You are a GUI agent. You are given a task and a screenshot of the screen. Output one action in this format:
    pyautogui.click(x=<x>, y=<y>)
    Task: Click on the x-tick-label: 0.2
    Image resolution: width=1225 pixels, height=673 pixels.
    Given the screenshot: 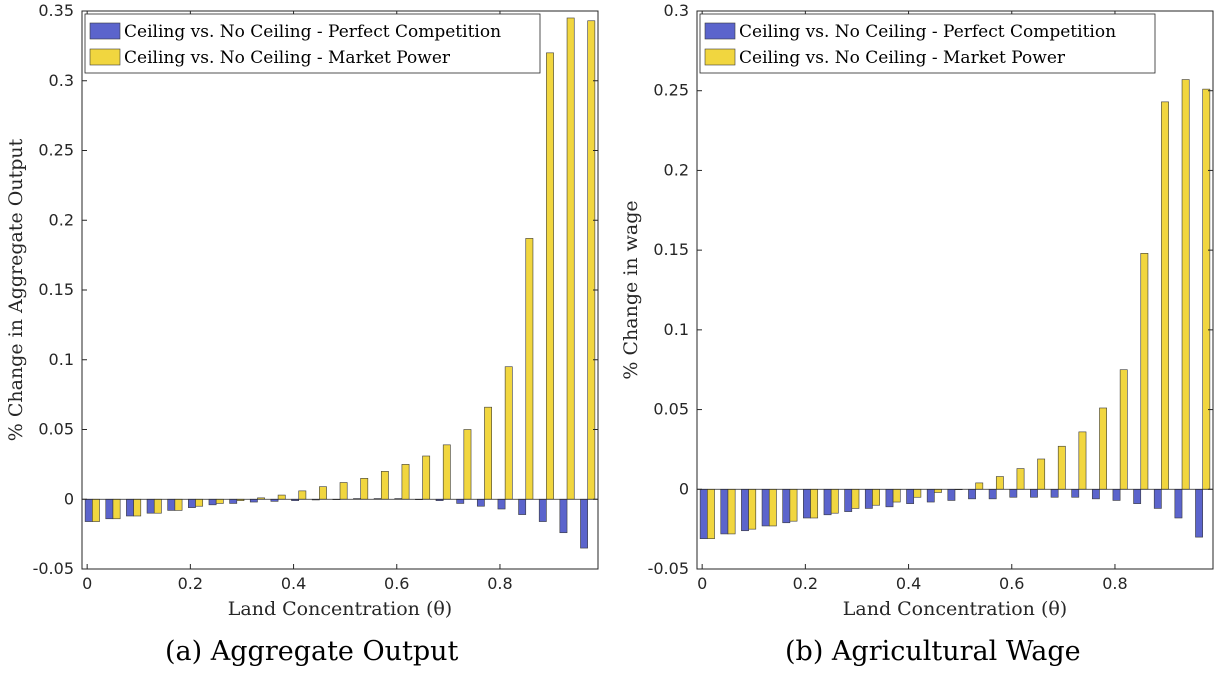 What is the action you would take?
    pyautogui.click(x=805, y=583)
    